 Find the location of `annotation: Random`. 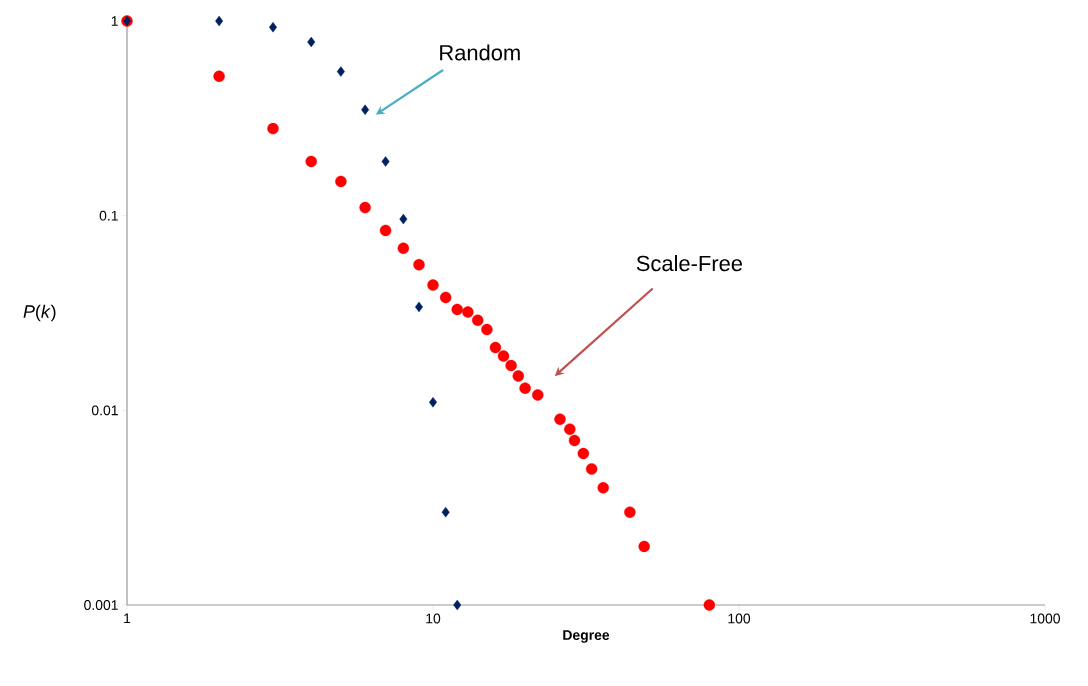

annotation: Random is located at coordinates (480, 52).